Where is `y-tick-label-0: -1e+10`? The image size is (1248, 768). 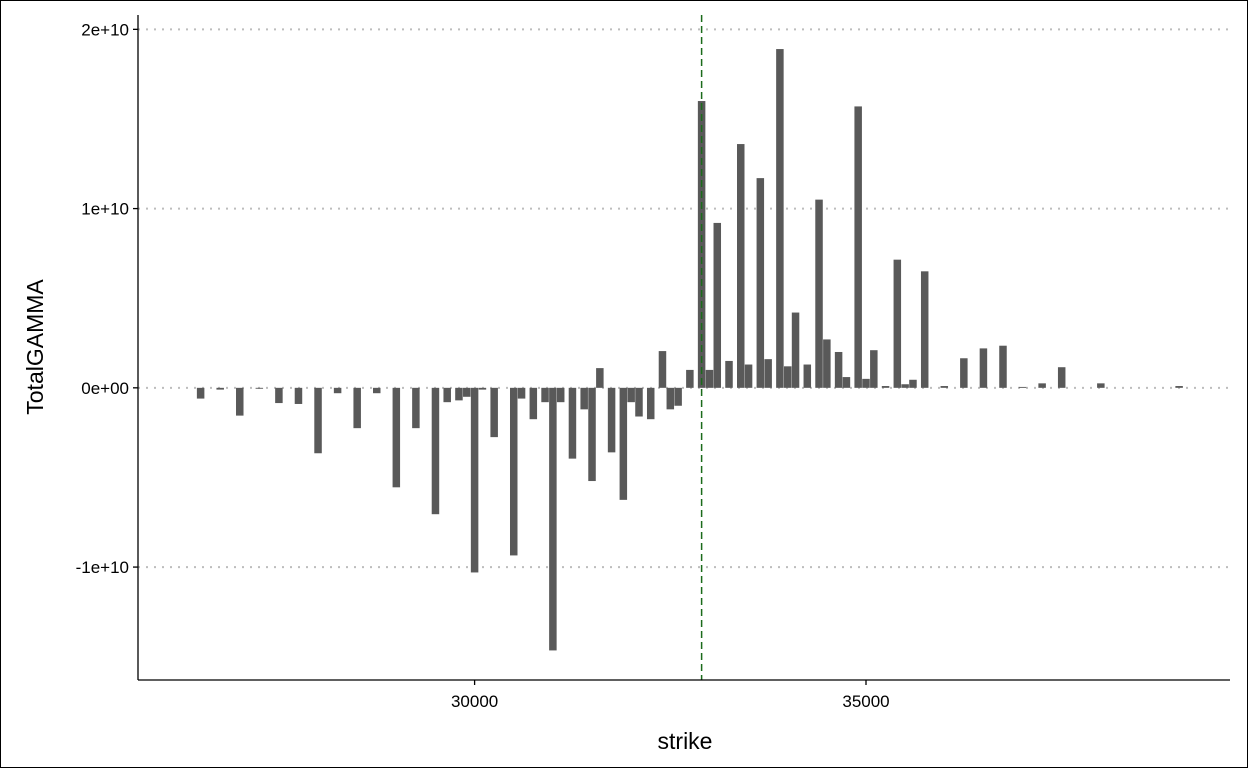 y-tick-label-0: -1e+10 is located at coordinates (102, 567).